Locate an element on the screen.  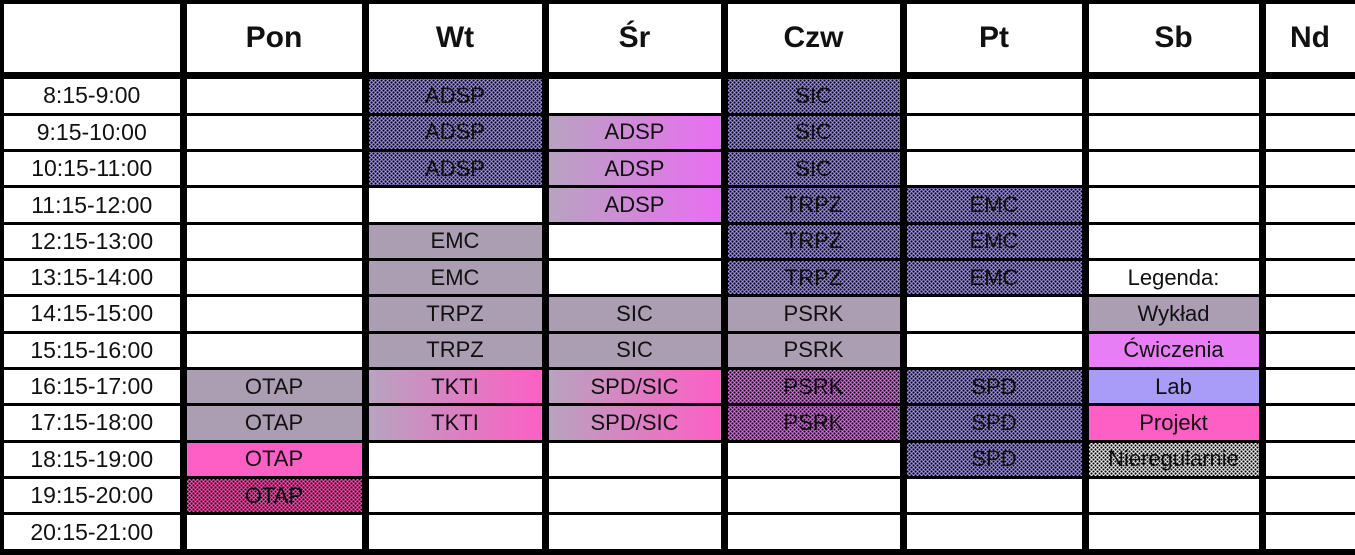
table-row: 20:15-21:00 is located at coordinates (677, 533).